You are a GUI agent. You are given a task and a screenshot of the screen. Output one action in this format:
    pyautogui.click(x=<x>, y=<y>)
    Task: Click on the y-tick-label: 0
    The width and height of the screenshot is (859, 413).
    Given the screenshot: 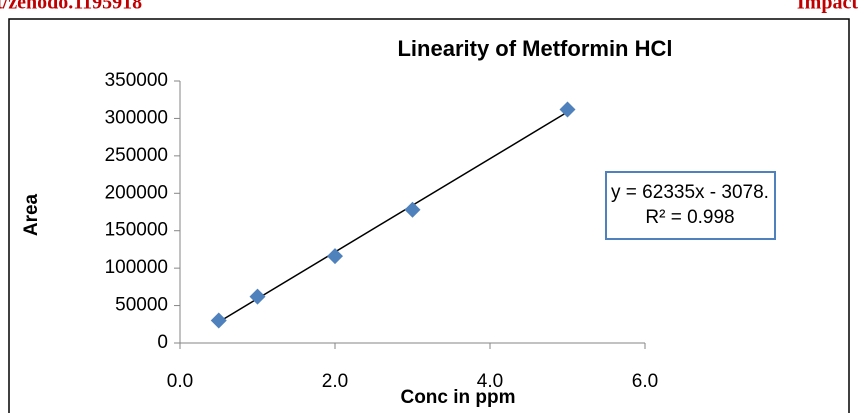 What is the action you would take?
    pyautogui.click(x=162, y=342)
    